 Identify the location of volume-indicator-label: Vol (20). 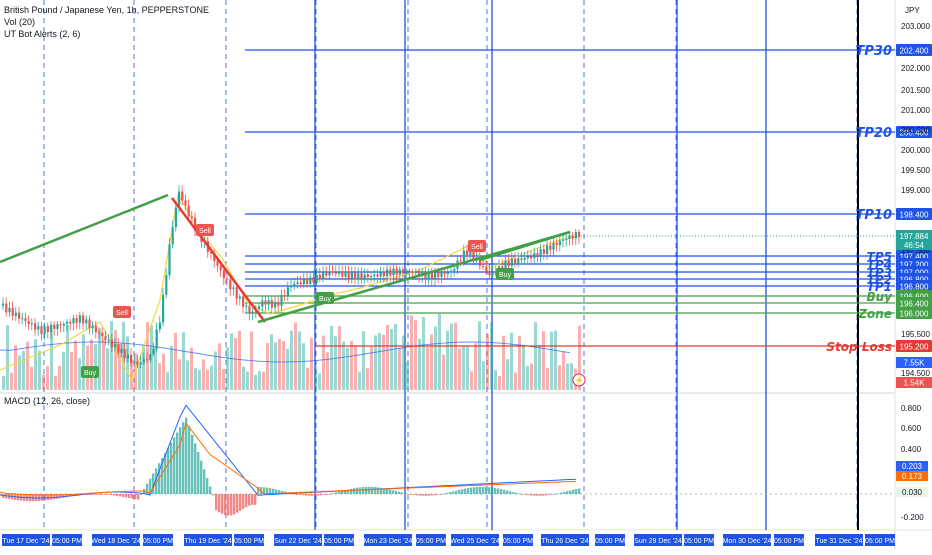
(20, 22).